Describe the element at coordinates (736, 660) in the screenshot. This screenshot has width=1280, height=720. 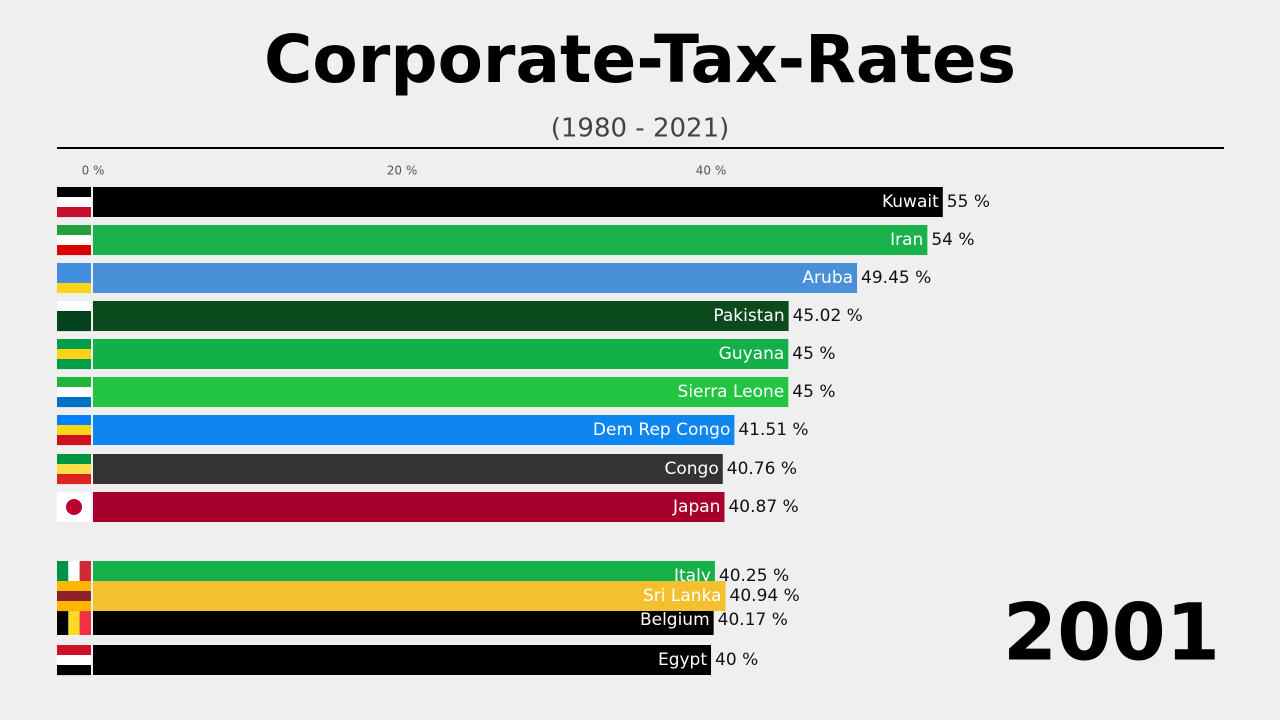
I see `value-label: 40 %` at that location.